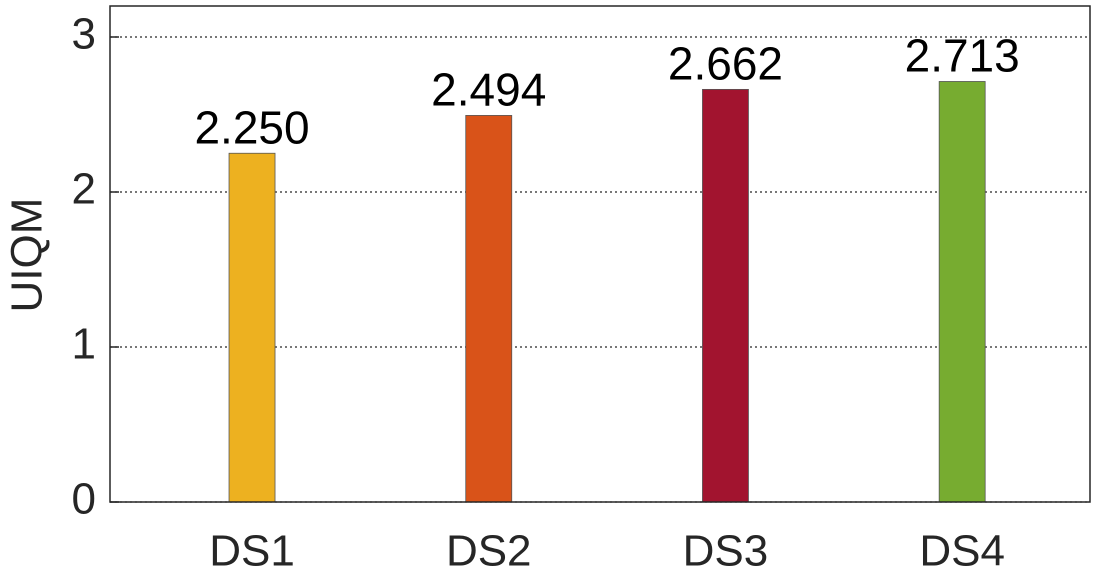  What do you see at coordinates (962, 55) in the screenshot?
I see `value-label: 2.713` at bounding box center [962, 55].